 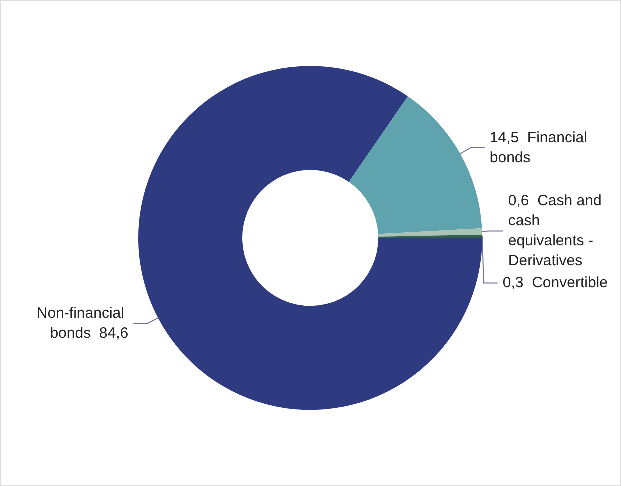 I want to click on slice-label: 0,6 Cash and cash equivalents - Derivatives, so click(x=557, y=231).